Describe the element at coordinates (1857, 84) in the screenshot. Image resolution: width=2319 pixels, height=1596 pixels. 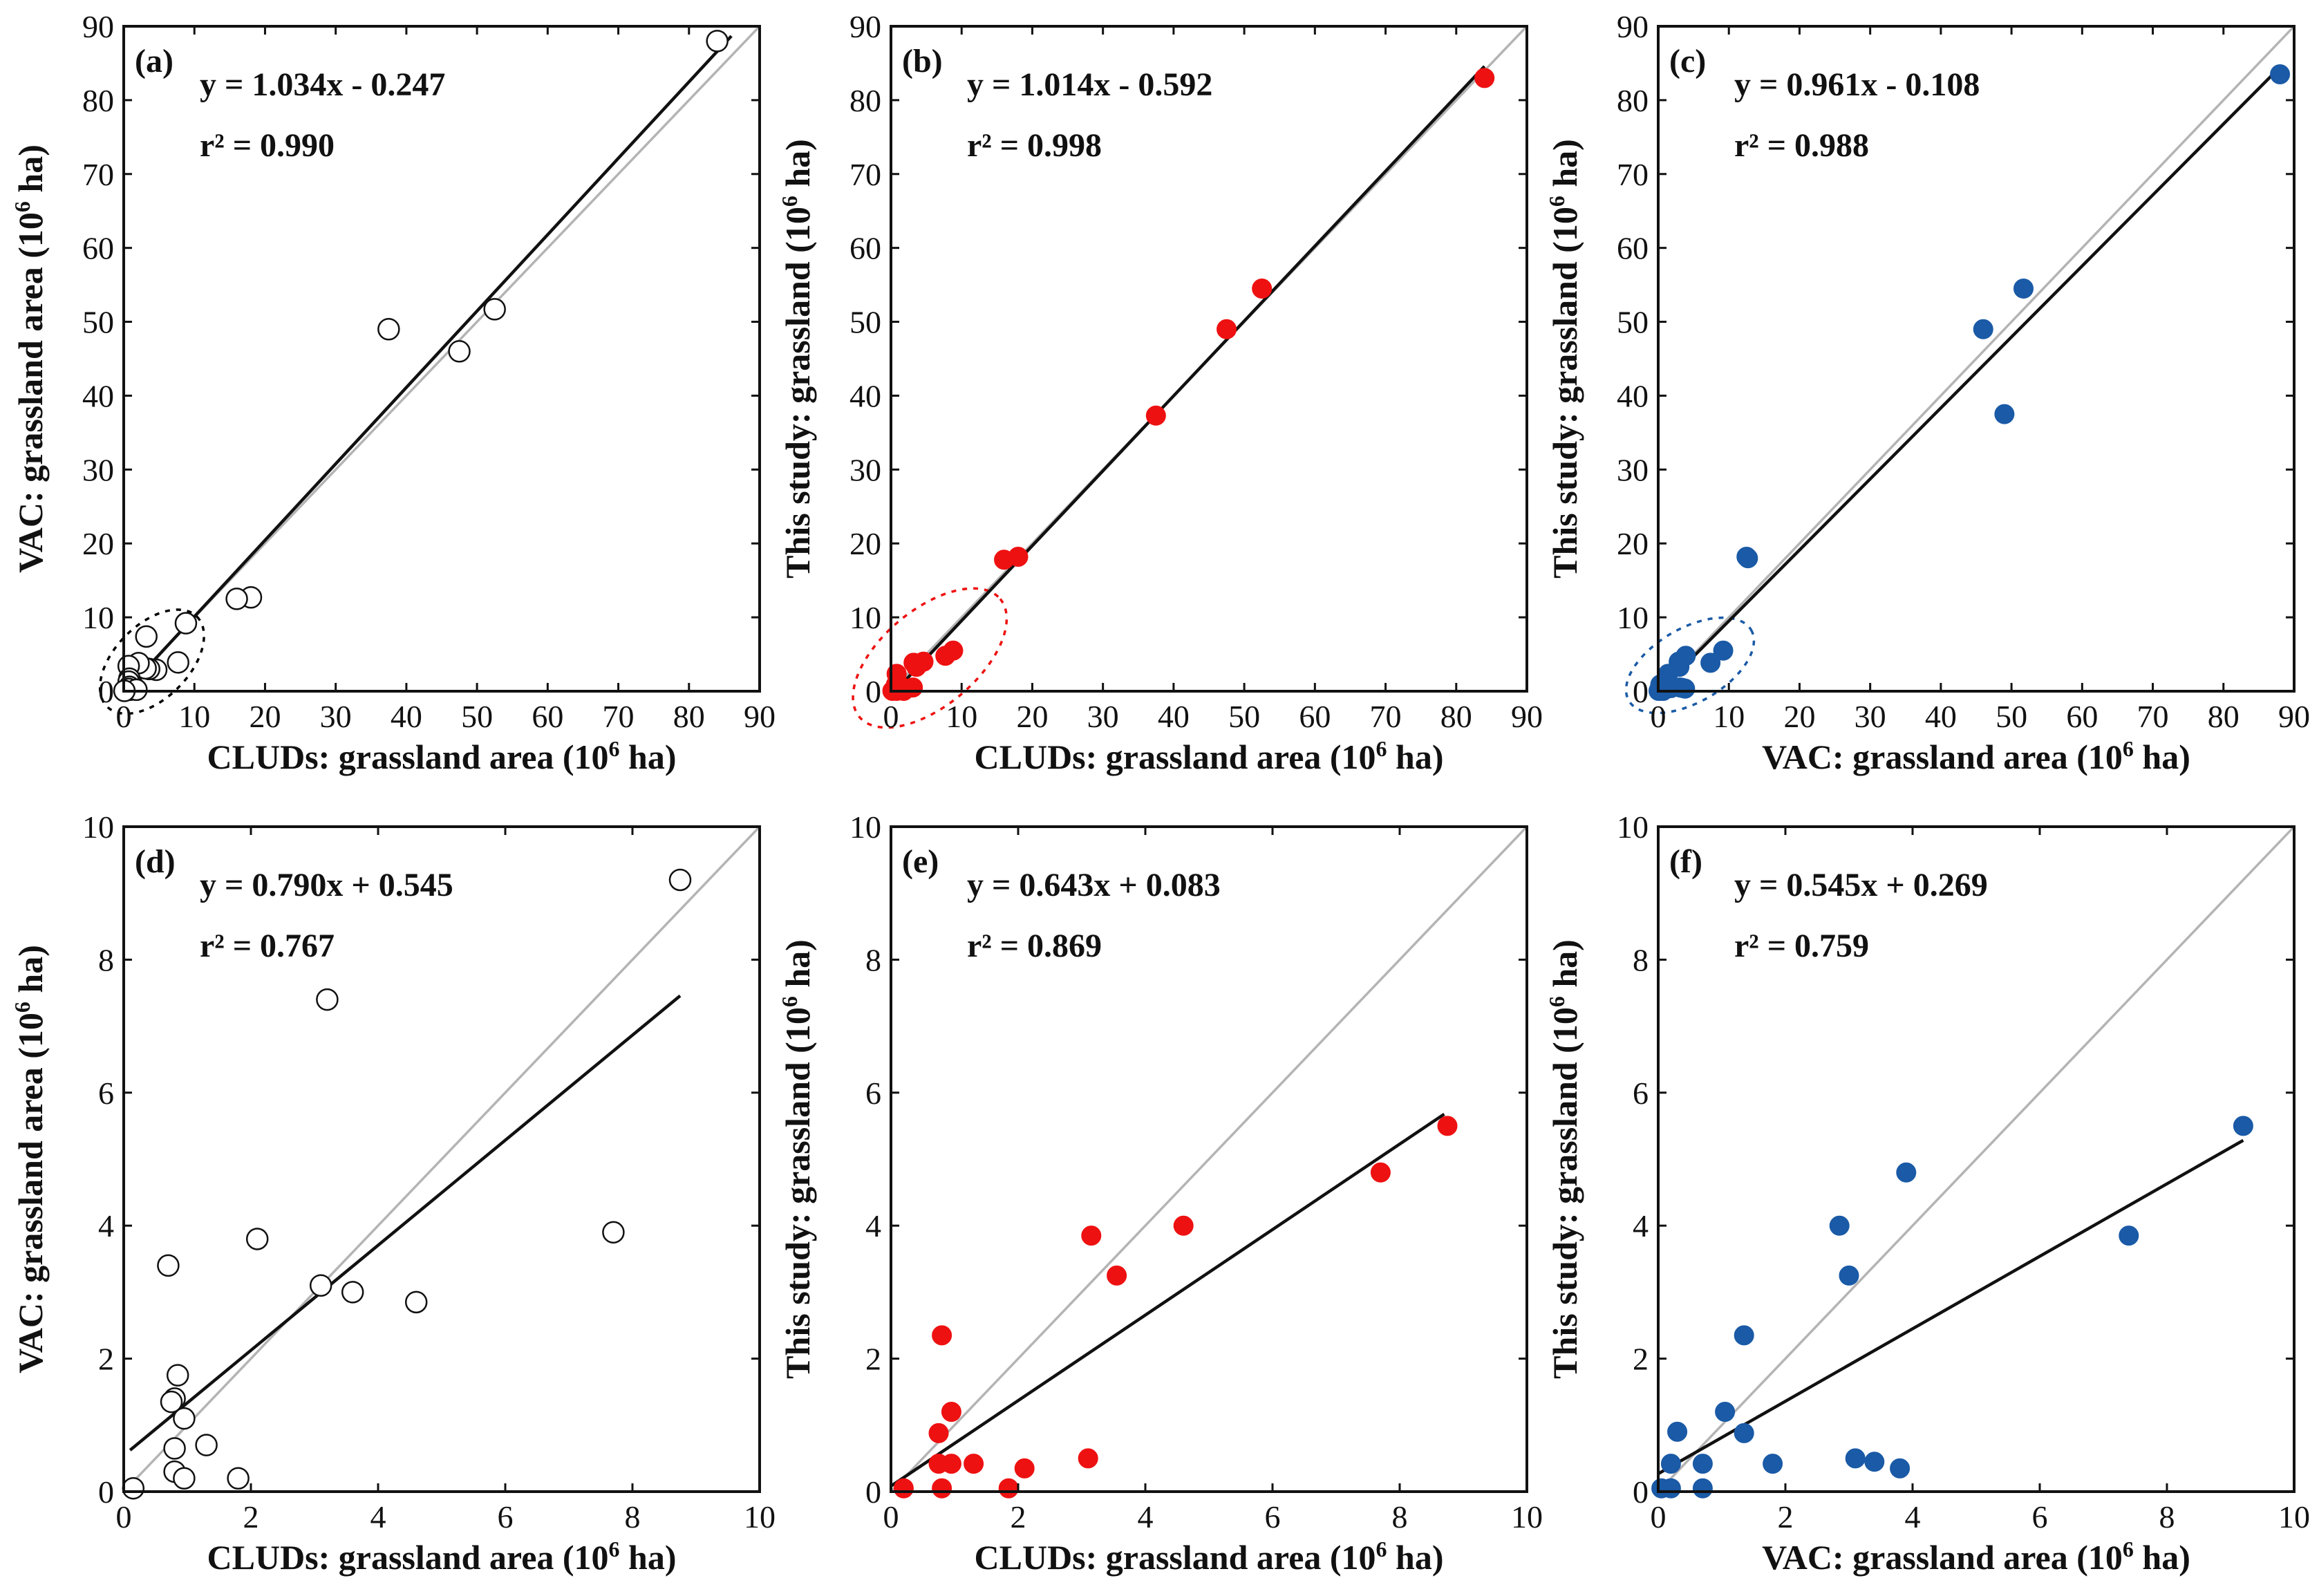
I see `equation-label: y = 0.961x - 0.108` at that location.